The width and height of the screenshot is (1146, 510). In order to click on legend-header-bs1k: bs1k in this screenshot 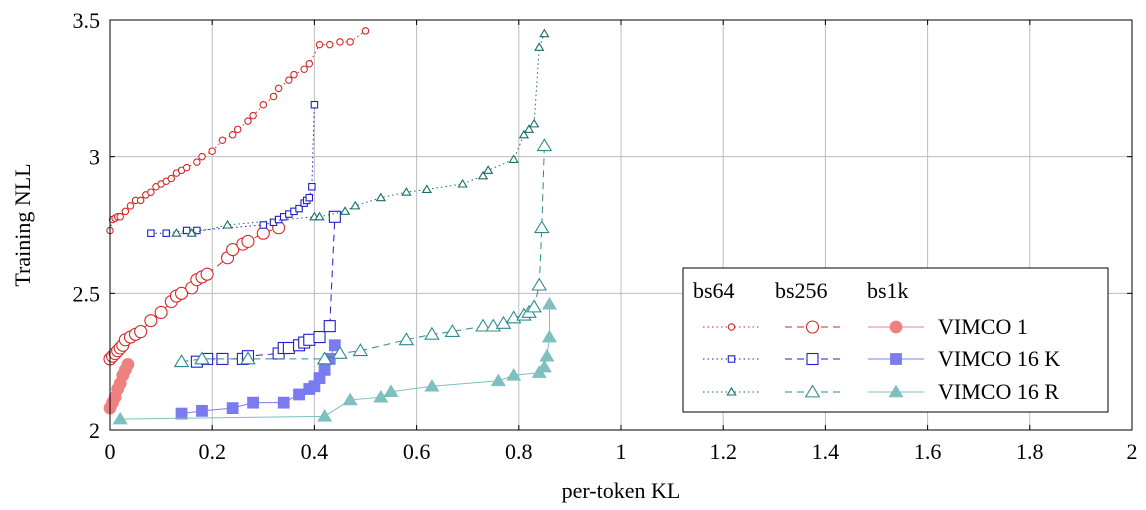, I will do `click(888, 290)`.